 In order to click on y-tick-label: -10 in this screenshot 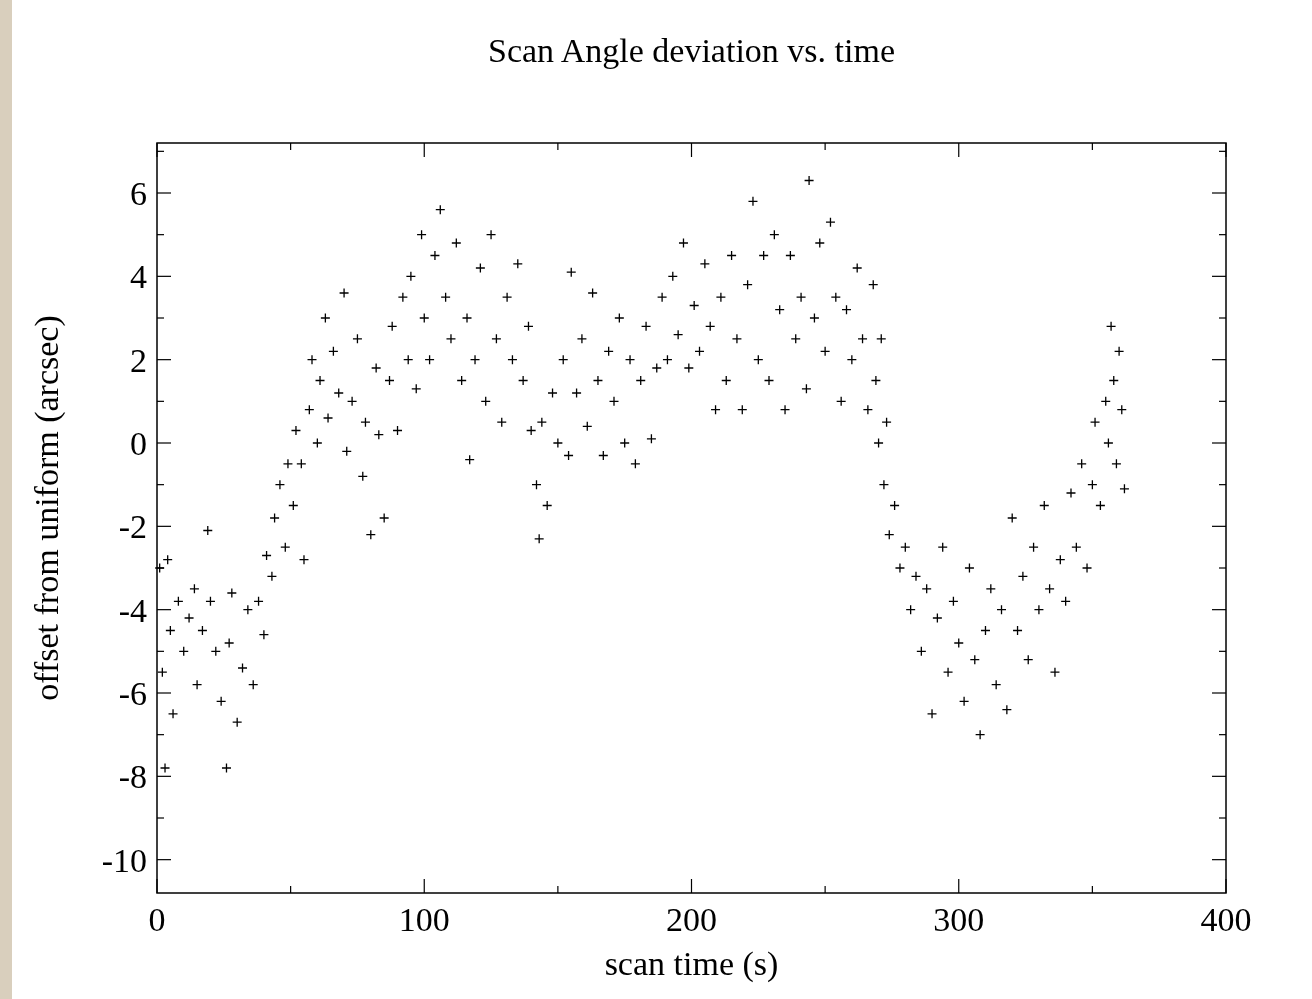, I will do `click(124, 860)`.